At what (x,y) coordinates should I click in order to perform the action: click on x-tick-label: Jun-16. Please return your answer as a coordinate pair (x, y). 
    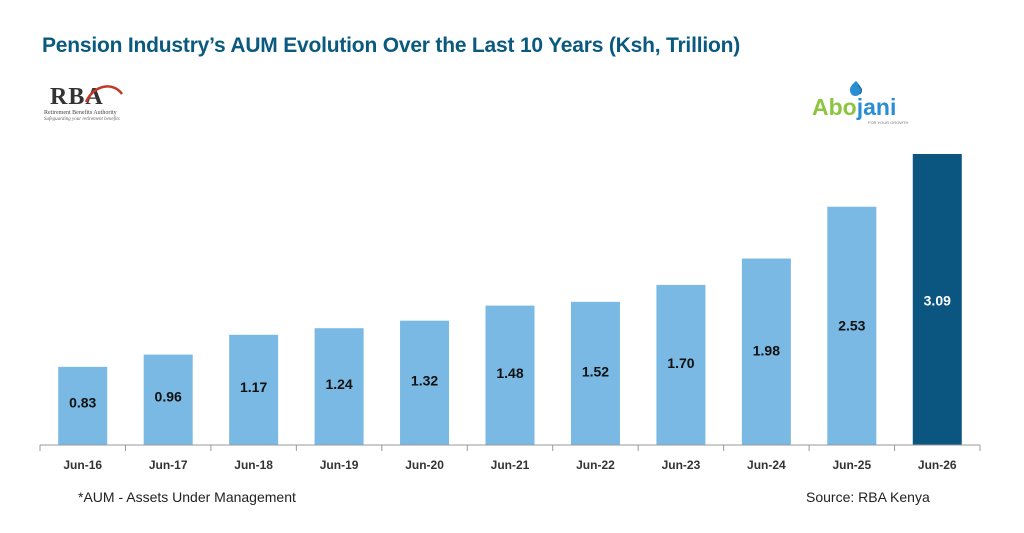
    Looking at the image, I should click on (82, 465).